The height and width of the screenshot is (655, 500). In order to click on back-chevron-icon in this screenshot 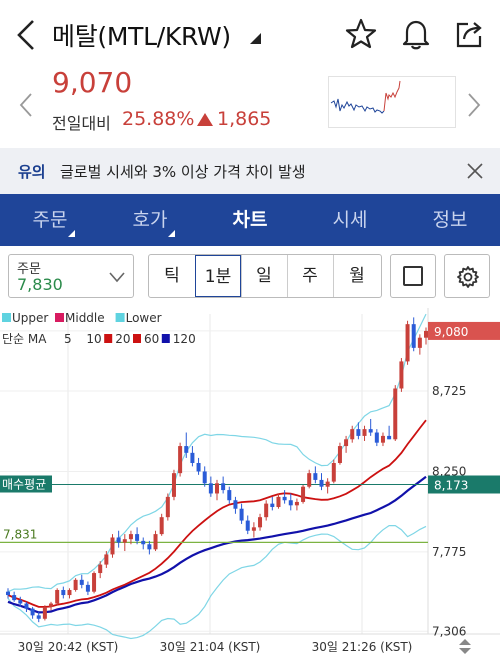, I will do `click(27, 35)`.